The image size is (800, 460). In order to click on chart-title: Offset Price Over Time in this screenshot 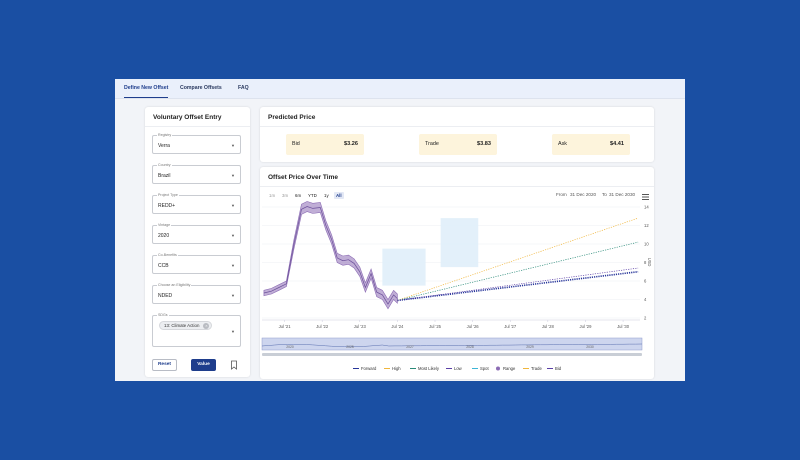, I will do `click(303, 177)`.